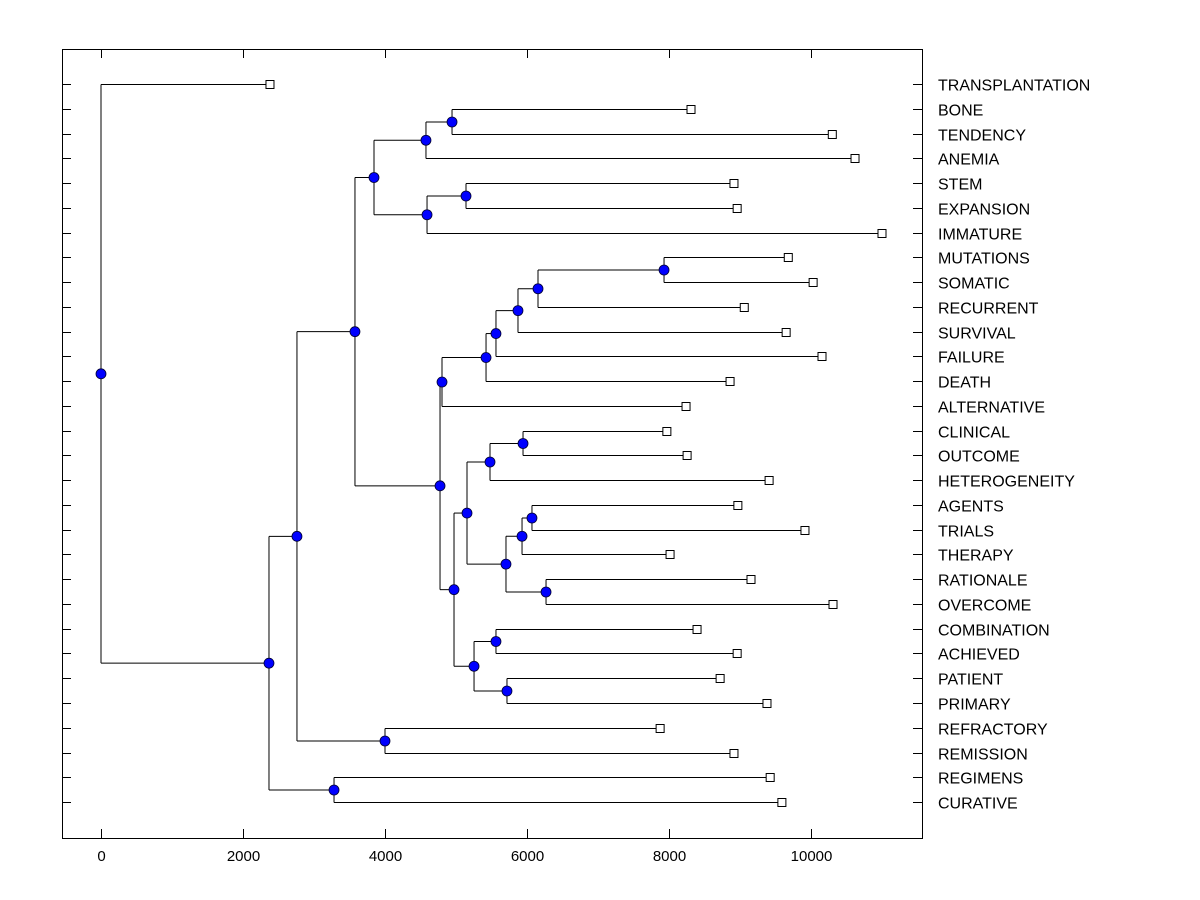  What do you see at coordinates (993, 730) in the screenshot?
I see `leaf-label: REFRACTORY` at bounding box center [993, 730].